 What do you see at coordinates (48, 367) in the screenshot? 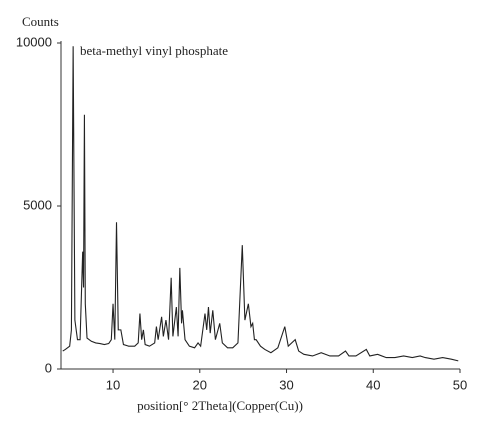
I see `y-tick-label: 0` at bounding box center [48, 367].